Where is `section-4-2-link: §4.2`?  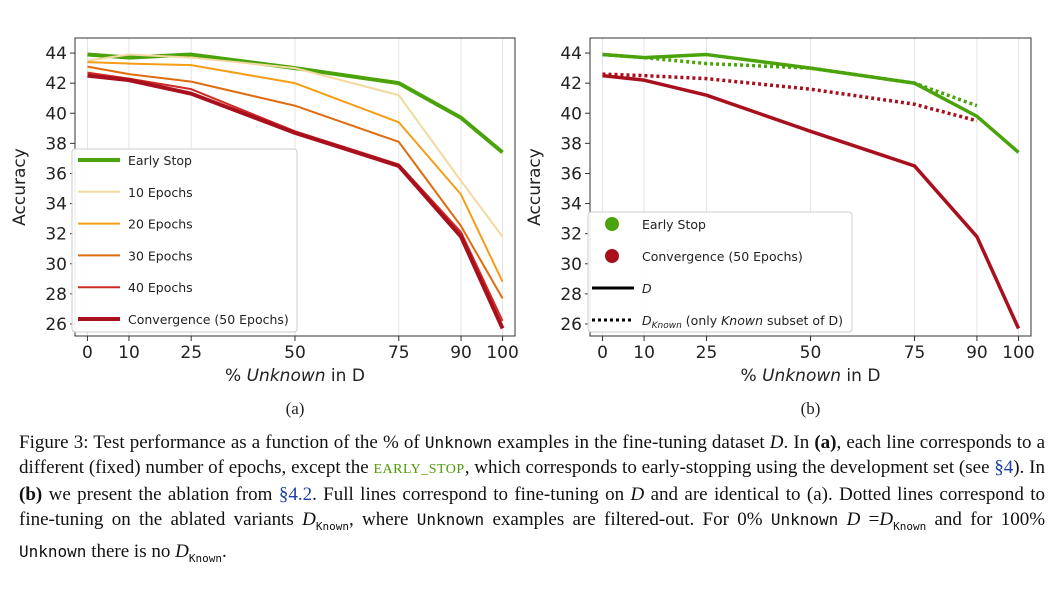 section-4-2-link: §4.2 is located at coordinates (295, 494).